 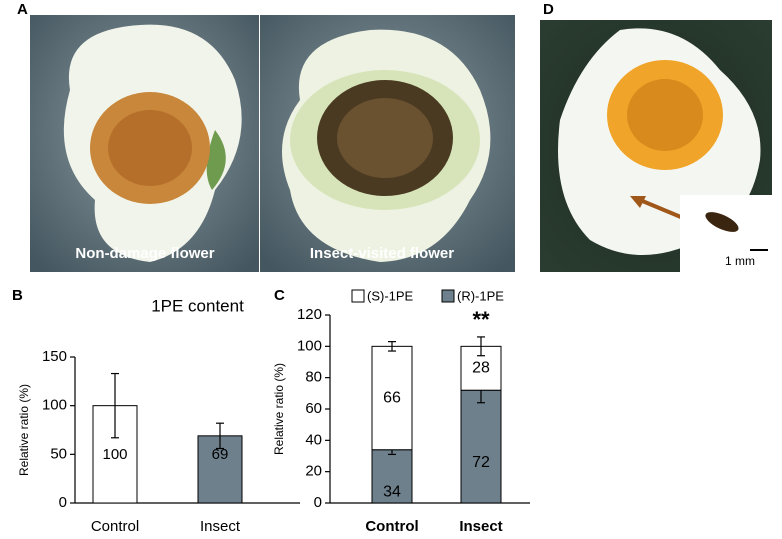 I want to click on y-tick-label: 60, so click(x=313, y=408).